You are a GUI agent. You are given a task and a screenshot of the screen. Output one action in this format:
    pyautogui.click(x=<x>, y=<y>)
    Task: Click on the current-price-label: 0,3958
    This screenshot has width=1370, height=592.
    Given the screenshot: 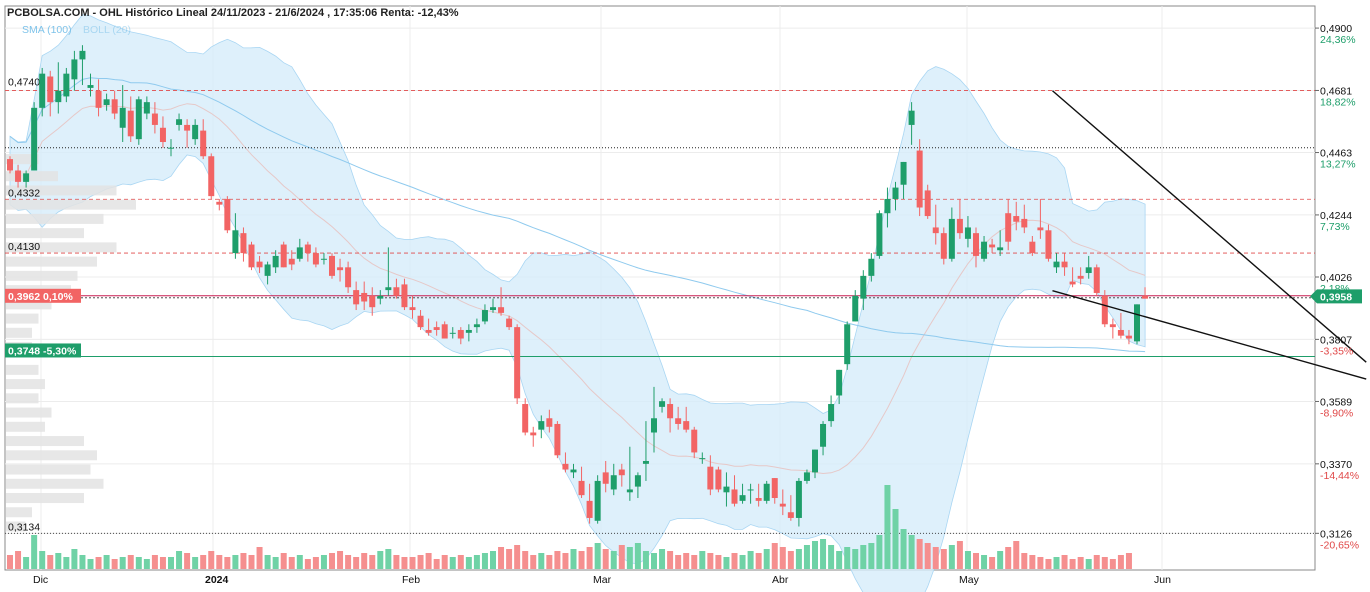 What is the action you would take?
    pyautogui.click(x=1336, y=297)
    